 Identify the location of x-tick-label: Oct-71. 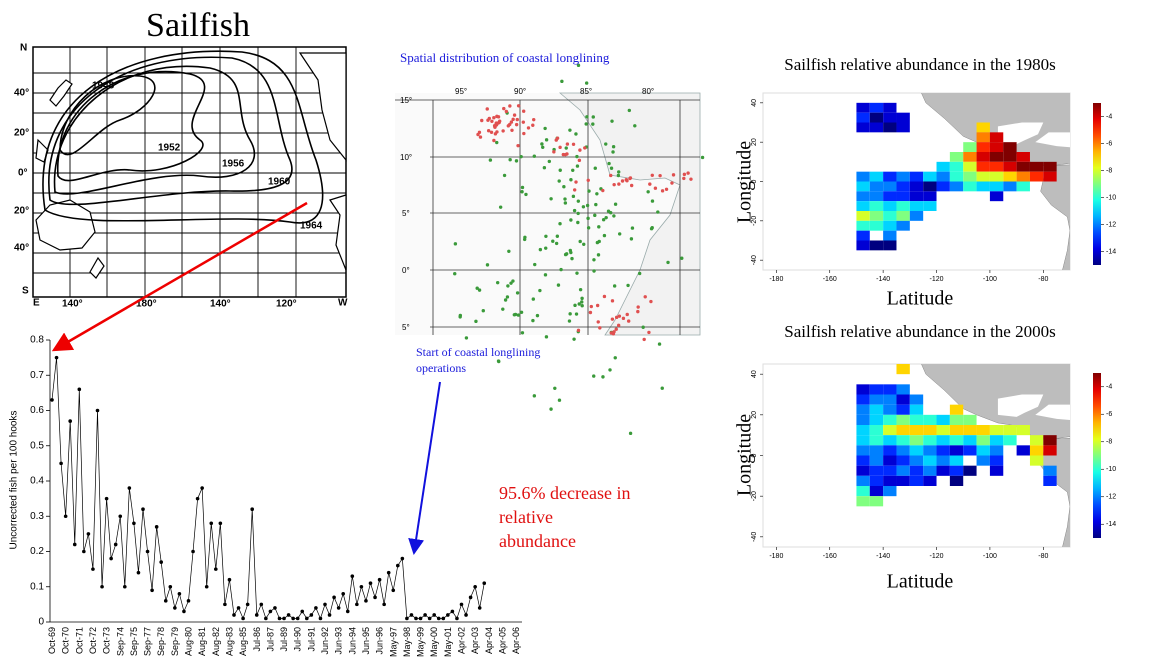
(79, 640).